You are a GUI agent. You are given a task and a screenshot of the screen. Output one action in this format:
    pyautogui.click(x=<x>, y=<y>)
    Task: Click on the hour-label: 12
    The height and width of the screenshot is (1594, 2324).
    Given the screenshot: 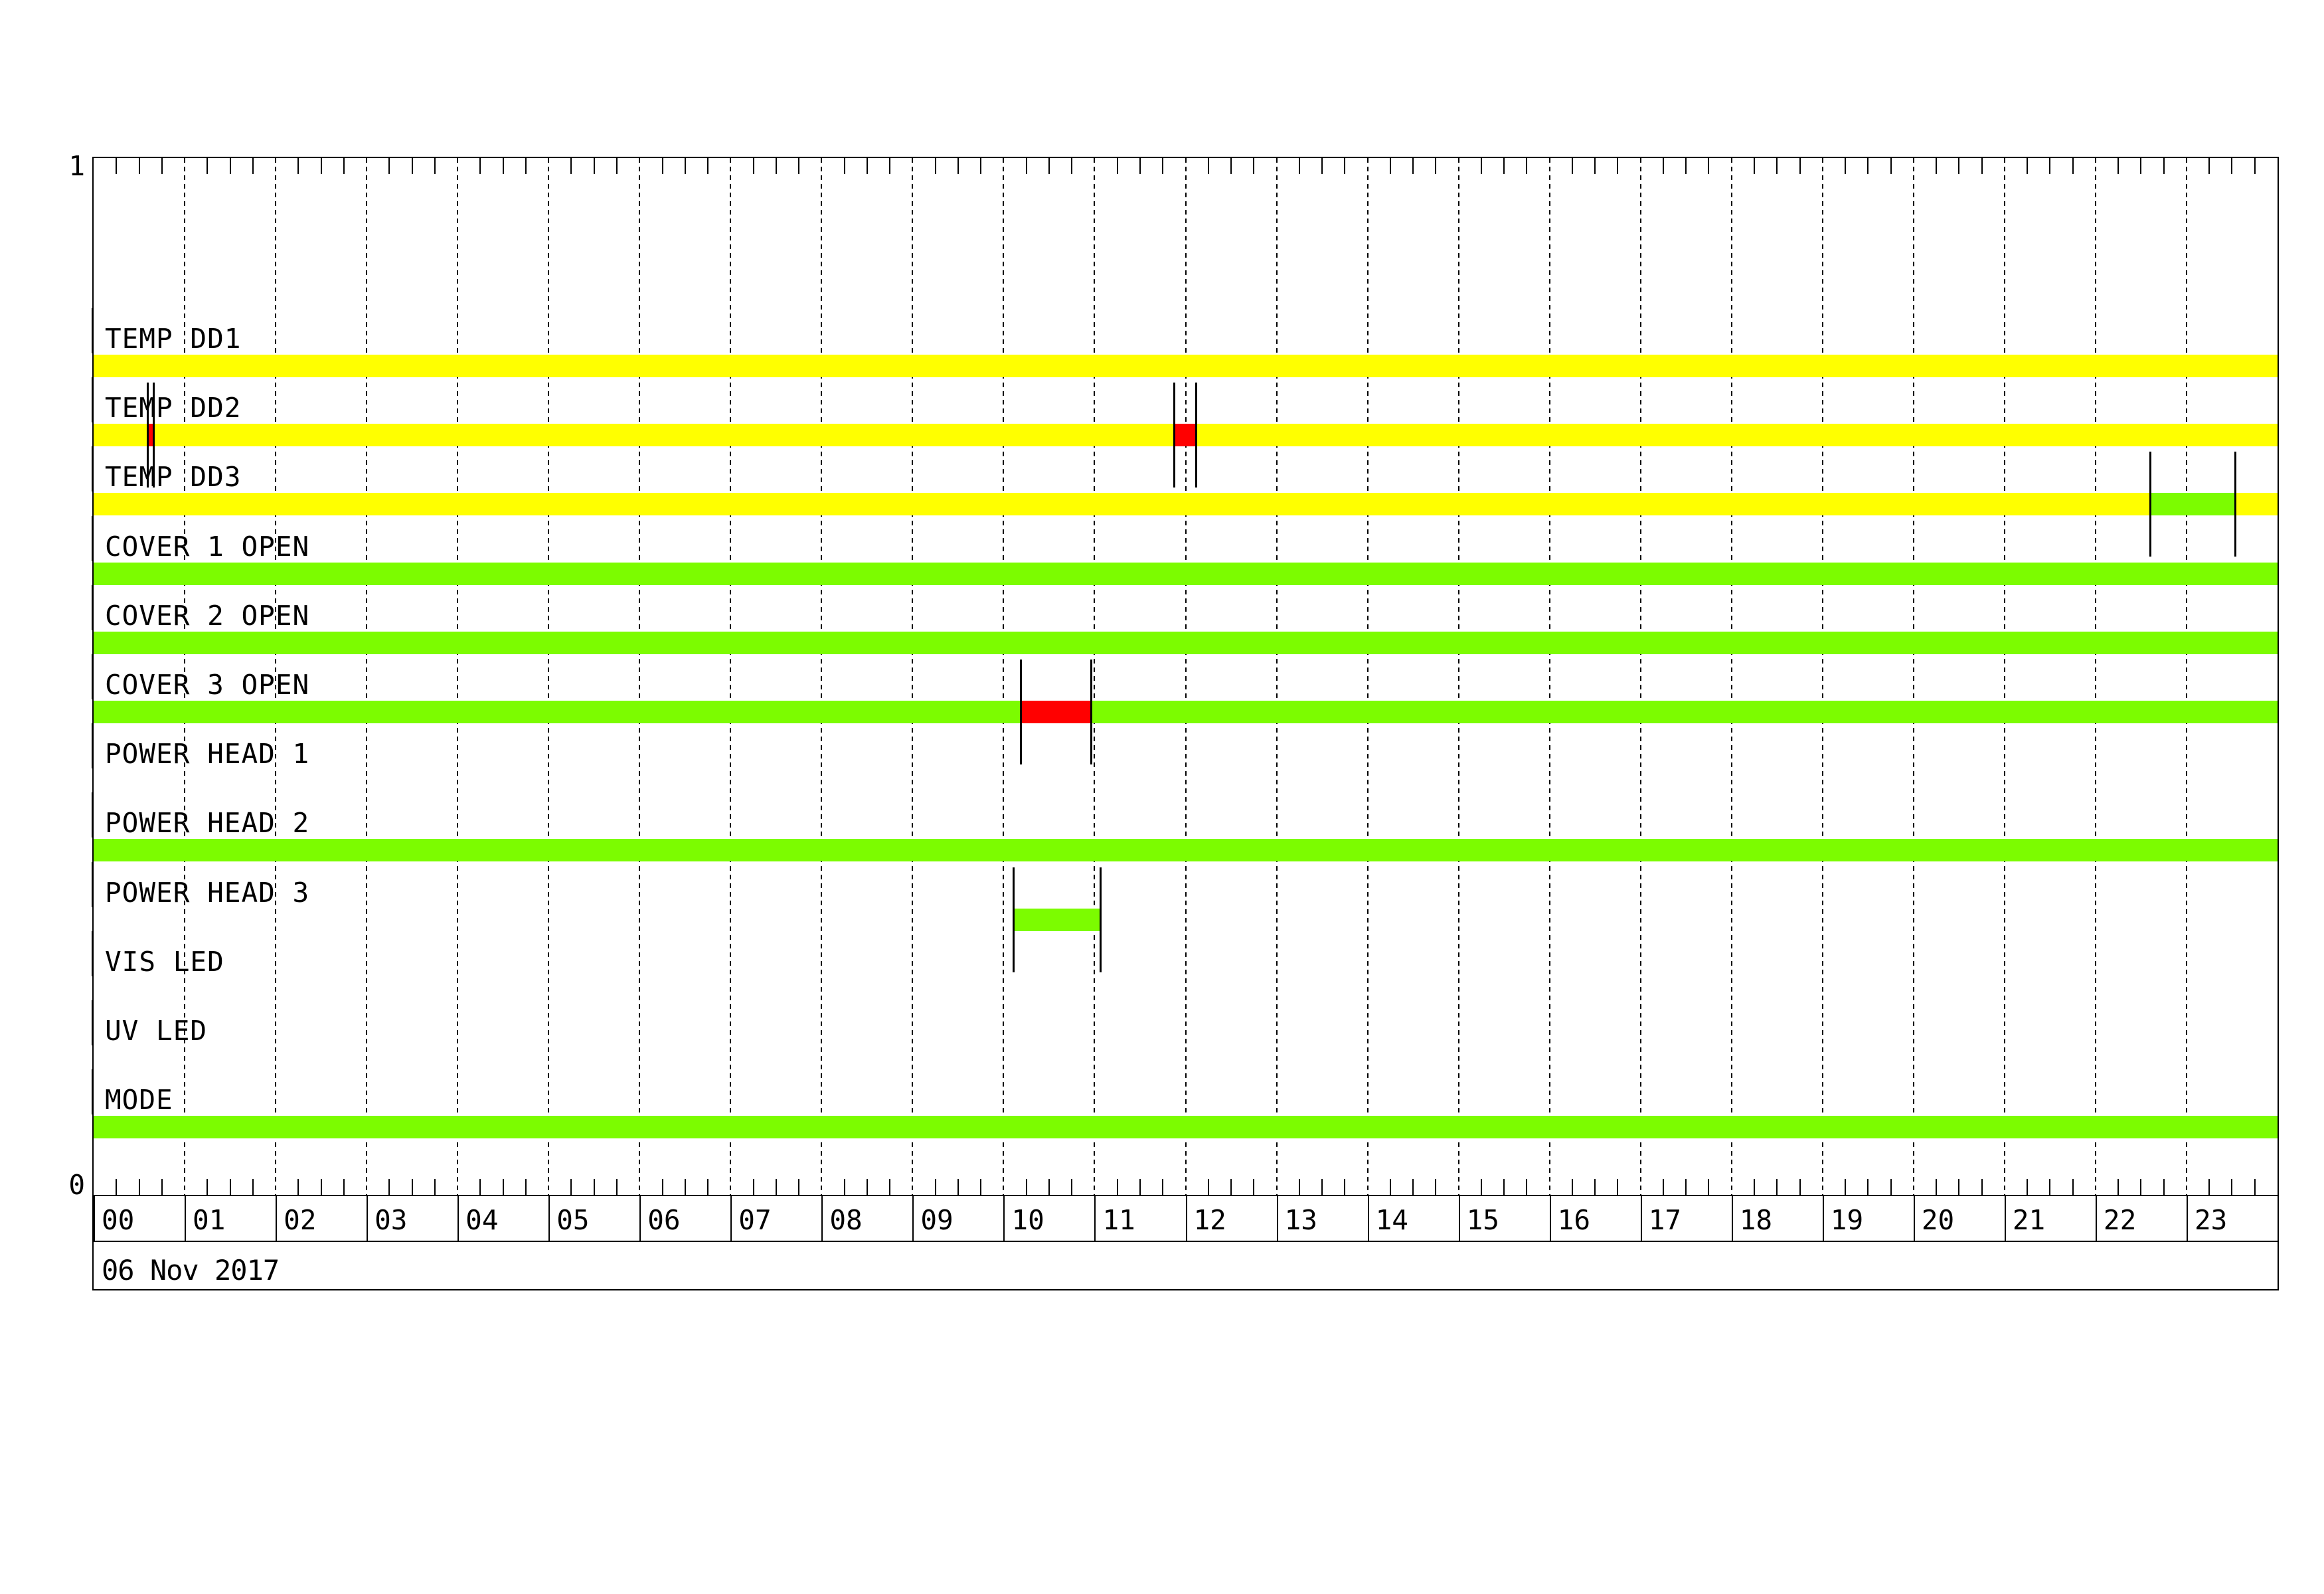 What is the action you would take?
    pyautogui.click(x=1209, y=1220)
    